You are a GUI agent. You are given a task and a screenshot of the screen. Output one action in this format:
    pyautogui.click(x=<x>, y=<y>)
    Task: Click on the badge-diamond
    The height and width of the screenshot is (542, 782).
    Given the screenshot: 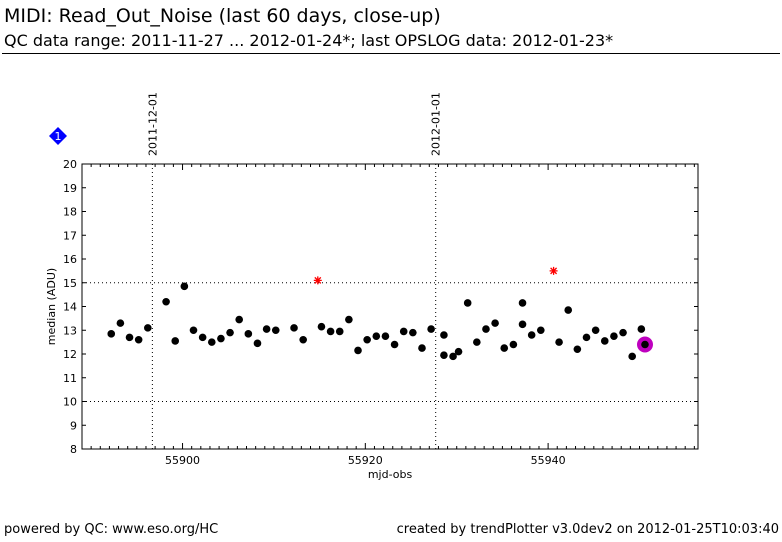 What is the action you would take?
    pyautogui.click(x=58, y=136)
    